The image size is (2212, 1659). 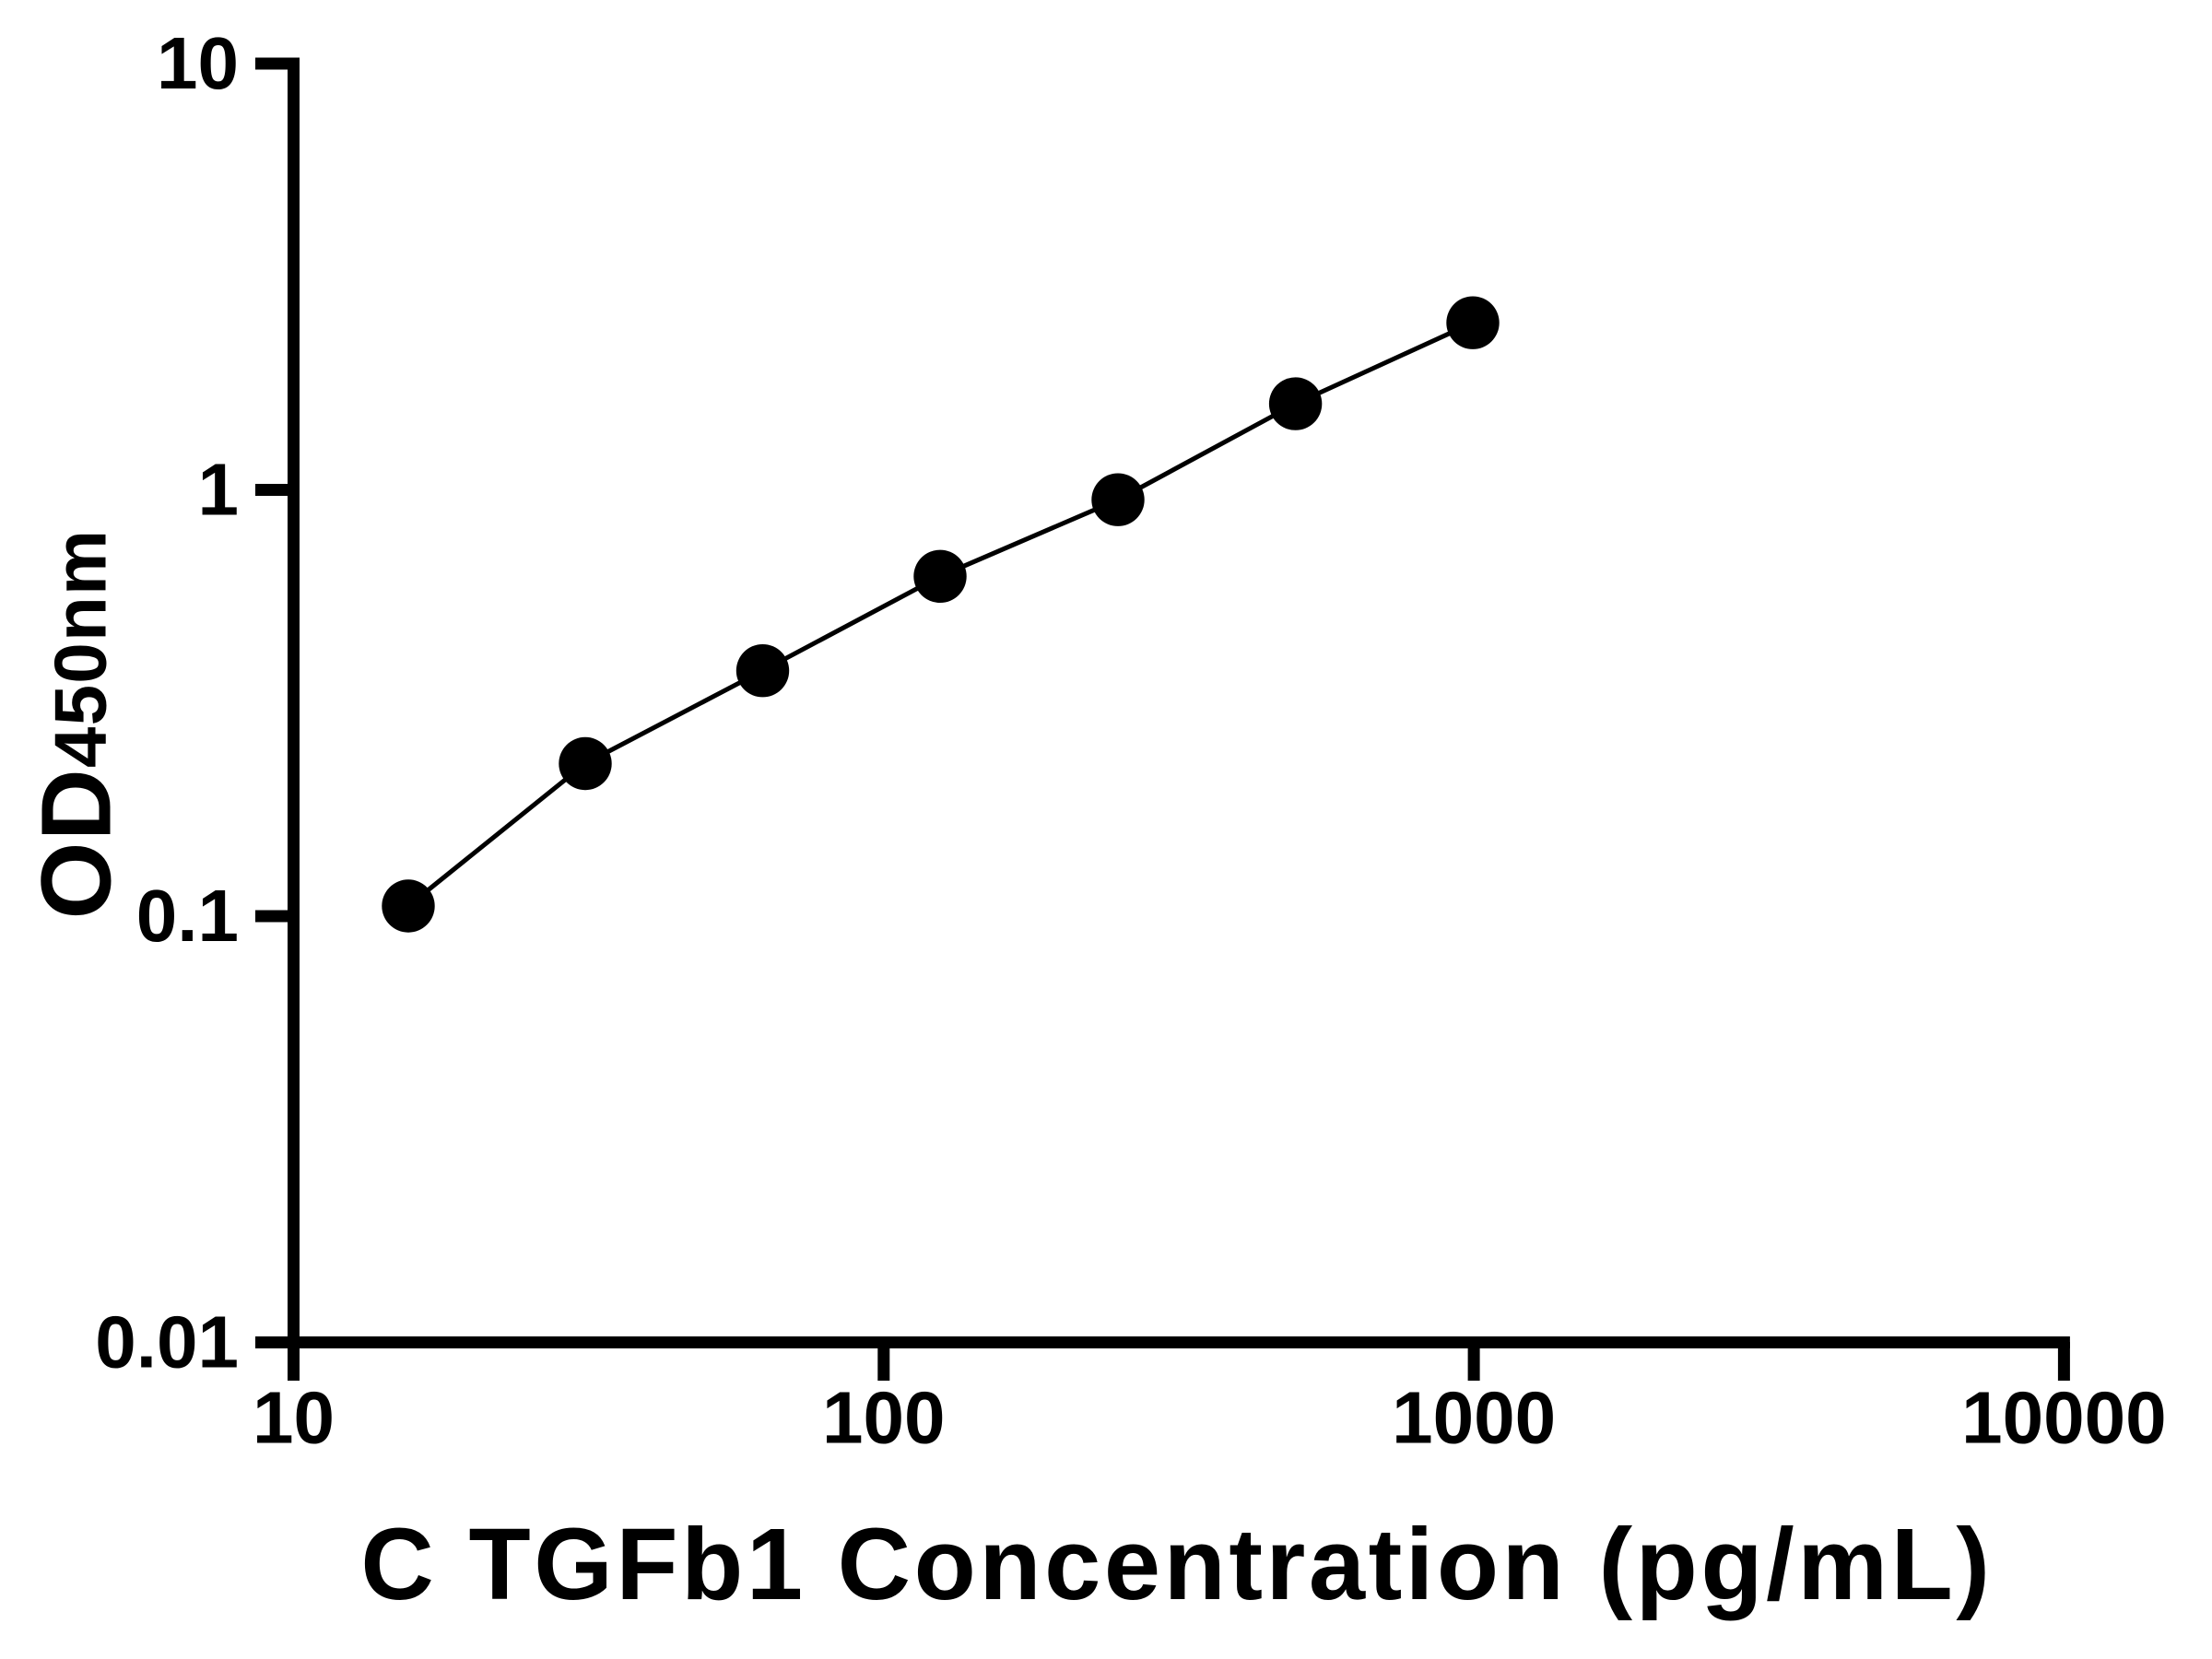 I want to click on svg-text: 1000, so click(x=1474, y=1418).